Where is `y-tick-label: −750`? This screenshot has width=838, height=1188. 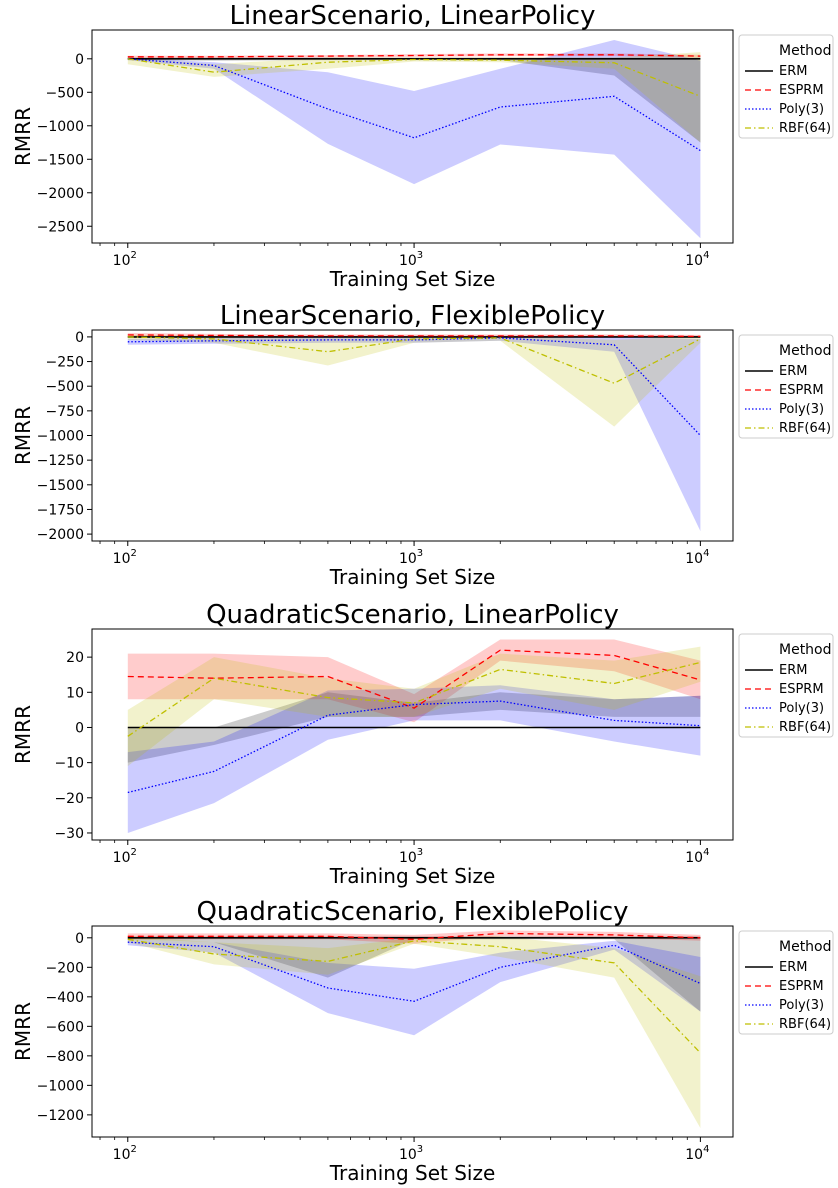 y-tick-label: −750 is located at coordinates (65, 412).